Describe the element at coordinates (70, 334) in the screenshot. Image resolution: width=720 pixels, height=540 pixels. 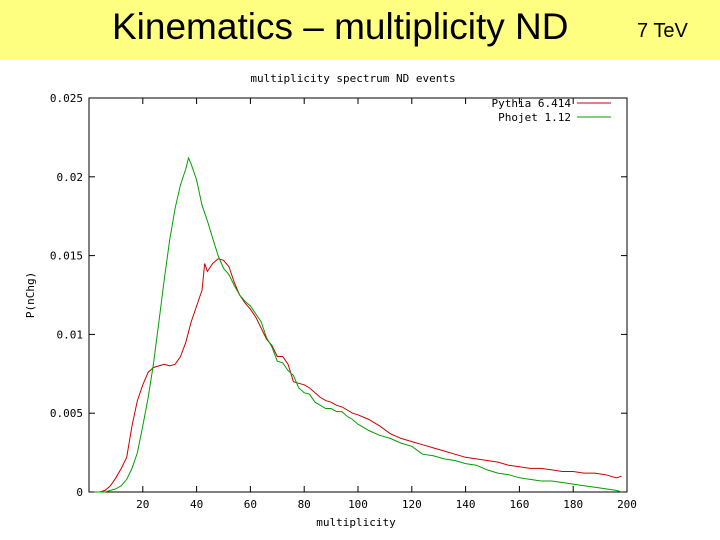
I see `y-tick-label: 0.01` at that location.